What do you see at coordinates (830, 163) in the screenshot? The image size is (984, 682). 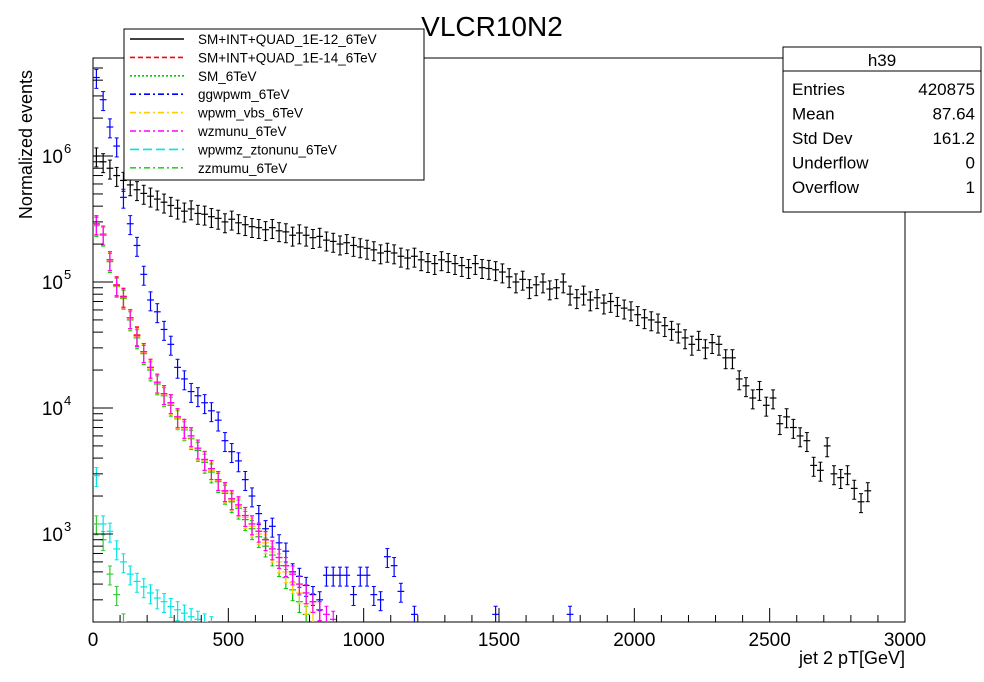 I see `stats-row-label: Underflow` at bounding box center [830, 163].